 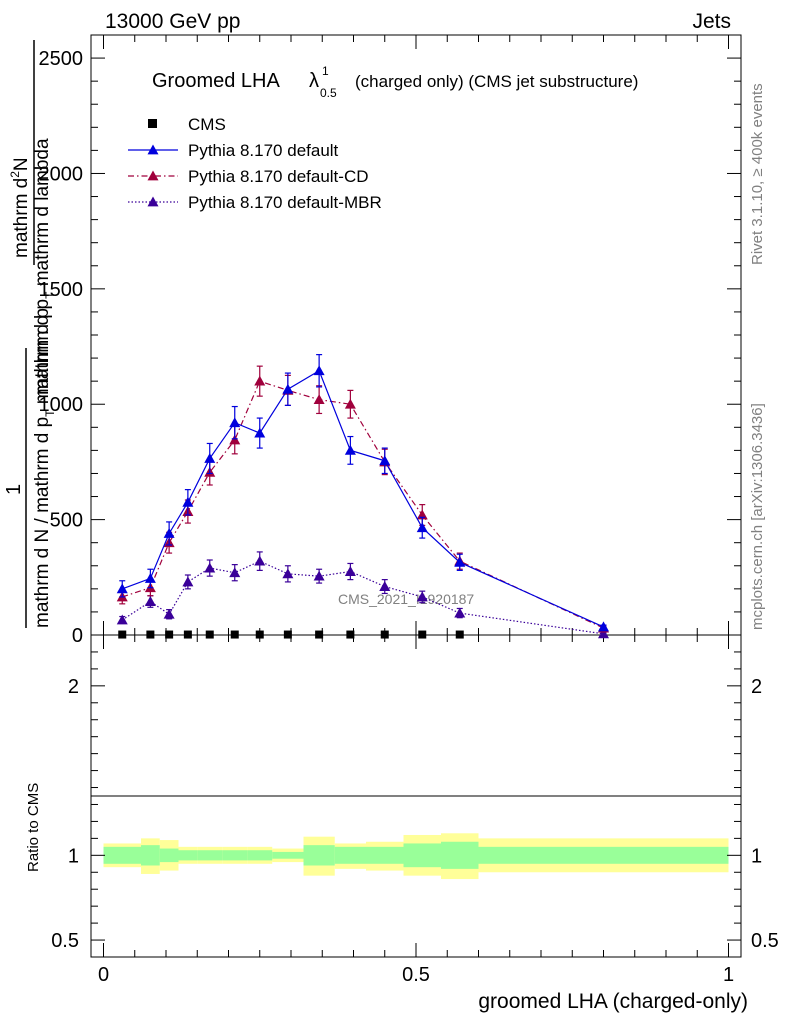 What do you see at coordinates (216, 81) in the screenshot?
I see `title-prefix: Groomed LHA` at bounding box center [216, 81].